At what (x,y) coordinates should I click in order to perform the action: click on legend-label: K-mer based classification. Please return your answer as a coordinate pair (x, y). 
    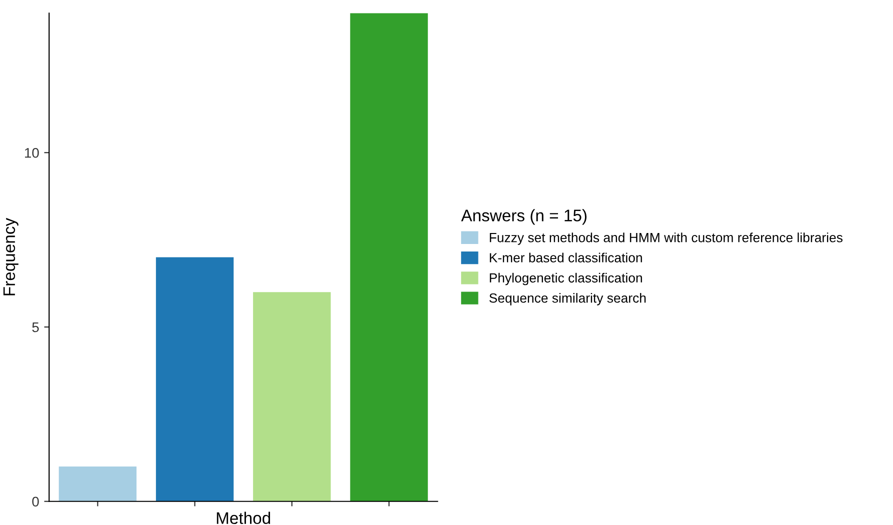
    Looking at the image, I should click on (566, 257).